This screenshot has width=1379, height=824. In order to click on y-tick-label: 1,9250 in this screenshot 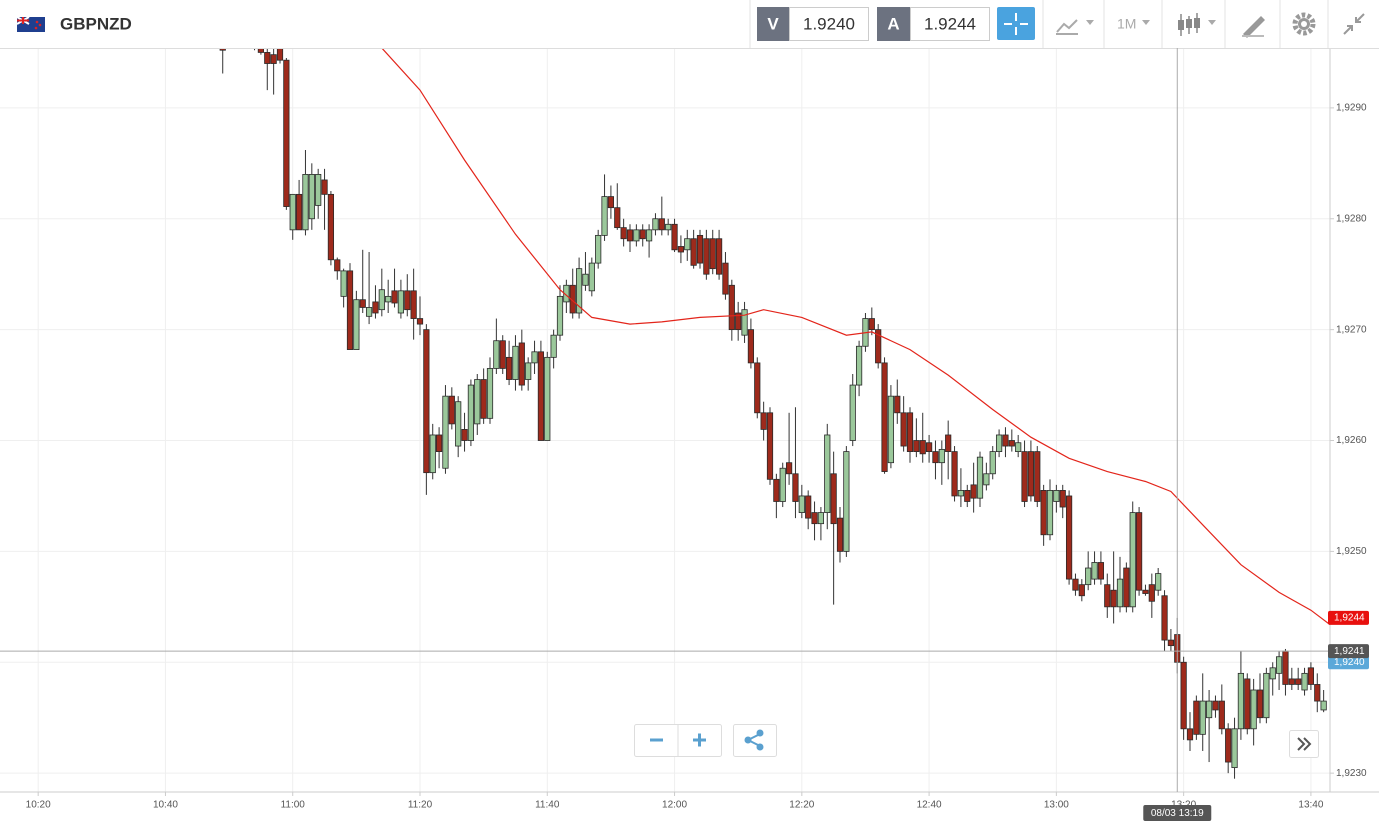, I will do `click(1351, 551)`.